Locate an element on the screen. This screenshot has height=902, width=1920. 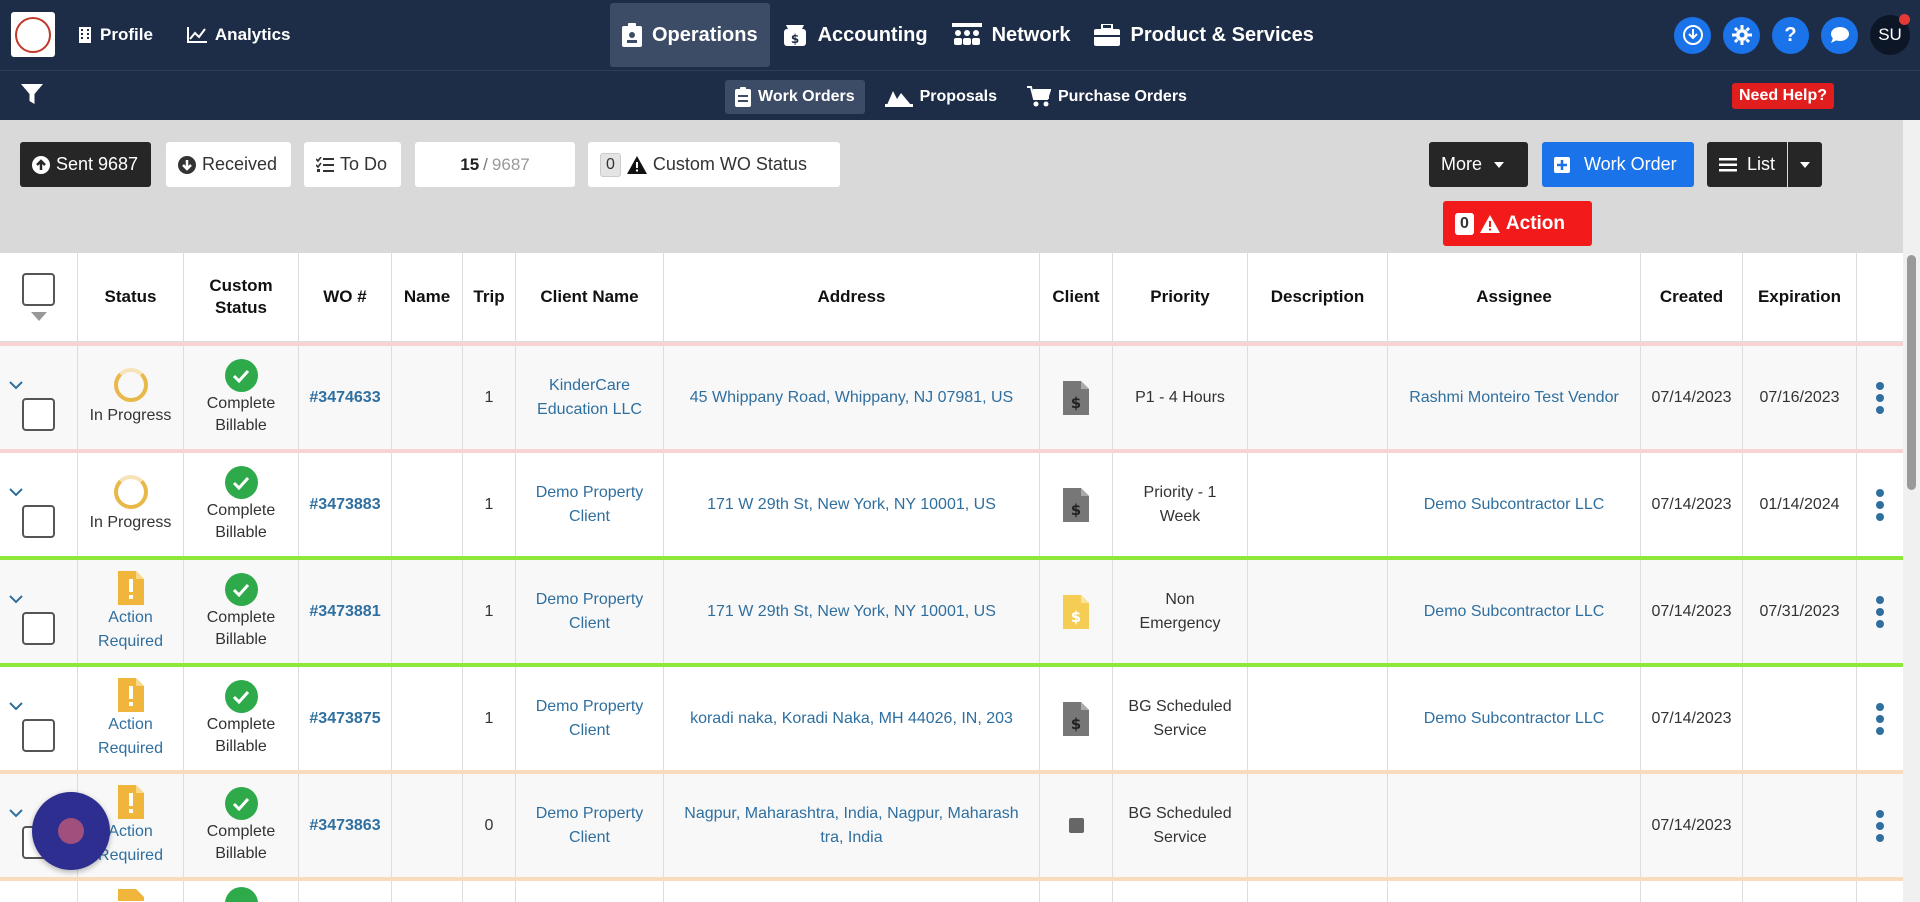
caret-down-icon is located at coordinates (38, 316).